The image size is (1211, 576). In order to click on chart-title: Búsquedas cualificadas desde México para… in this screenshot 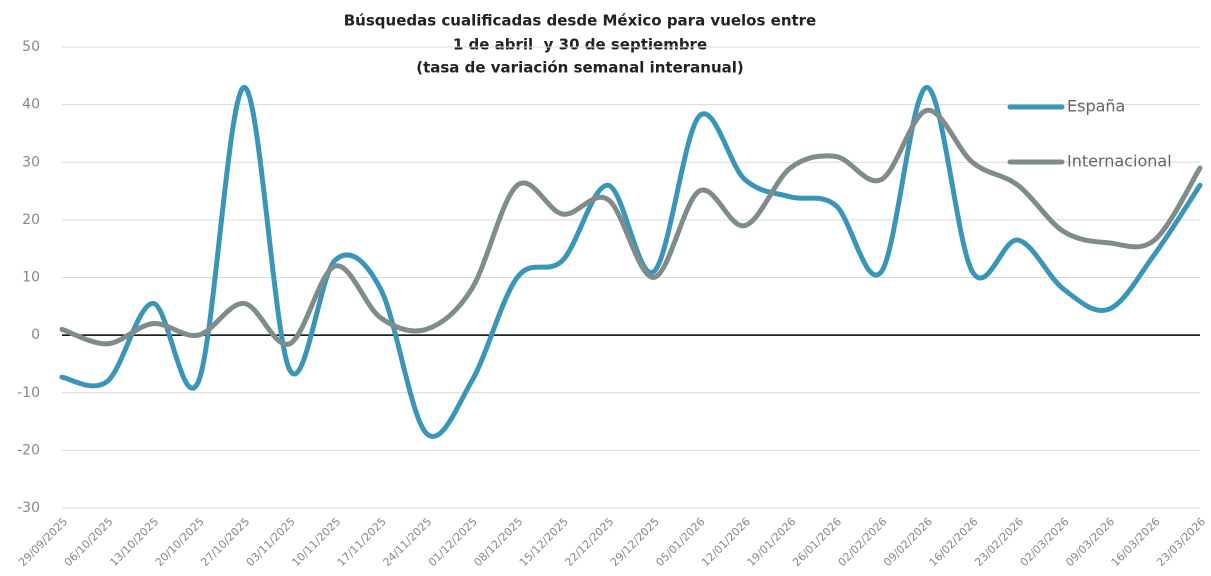, I will do `click(580, 21)`.